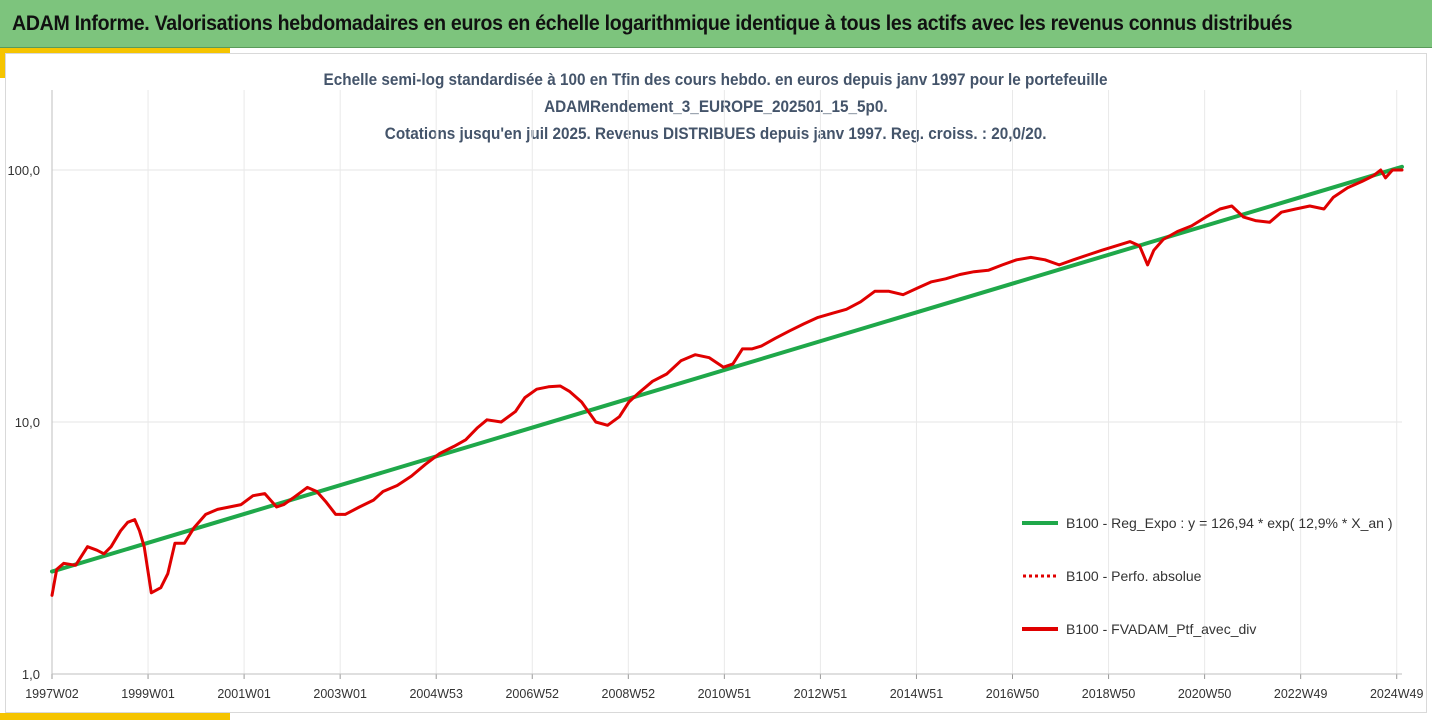 This screenshot has width=1432, height=720. What do you see at coordinates (148, 694) in the screenshot?
I see `x-tick-label: 1999W01` at bounding box center [148, 694].